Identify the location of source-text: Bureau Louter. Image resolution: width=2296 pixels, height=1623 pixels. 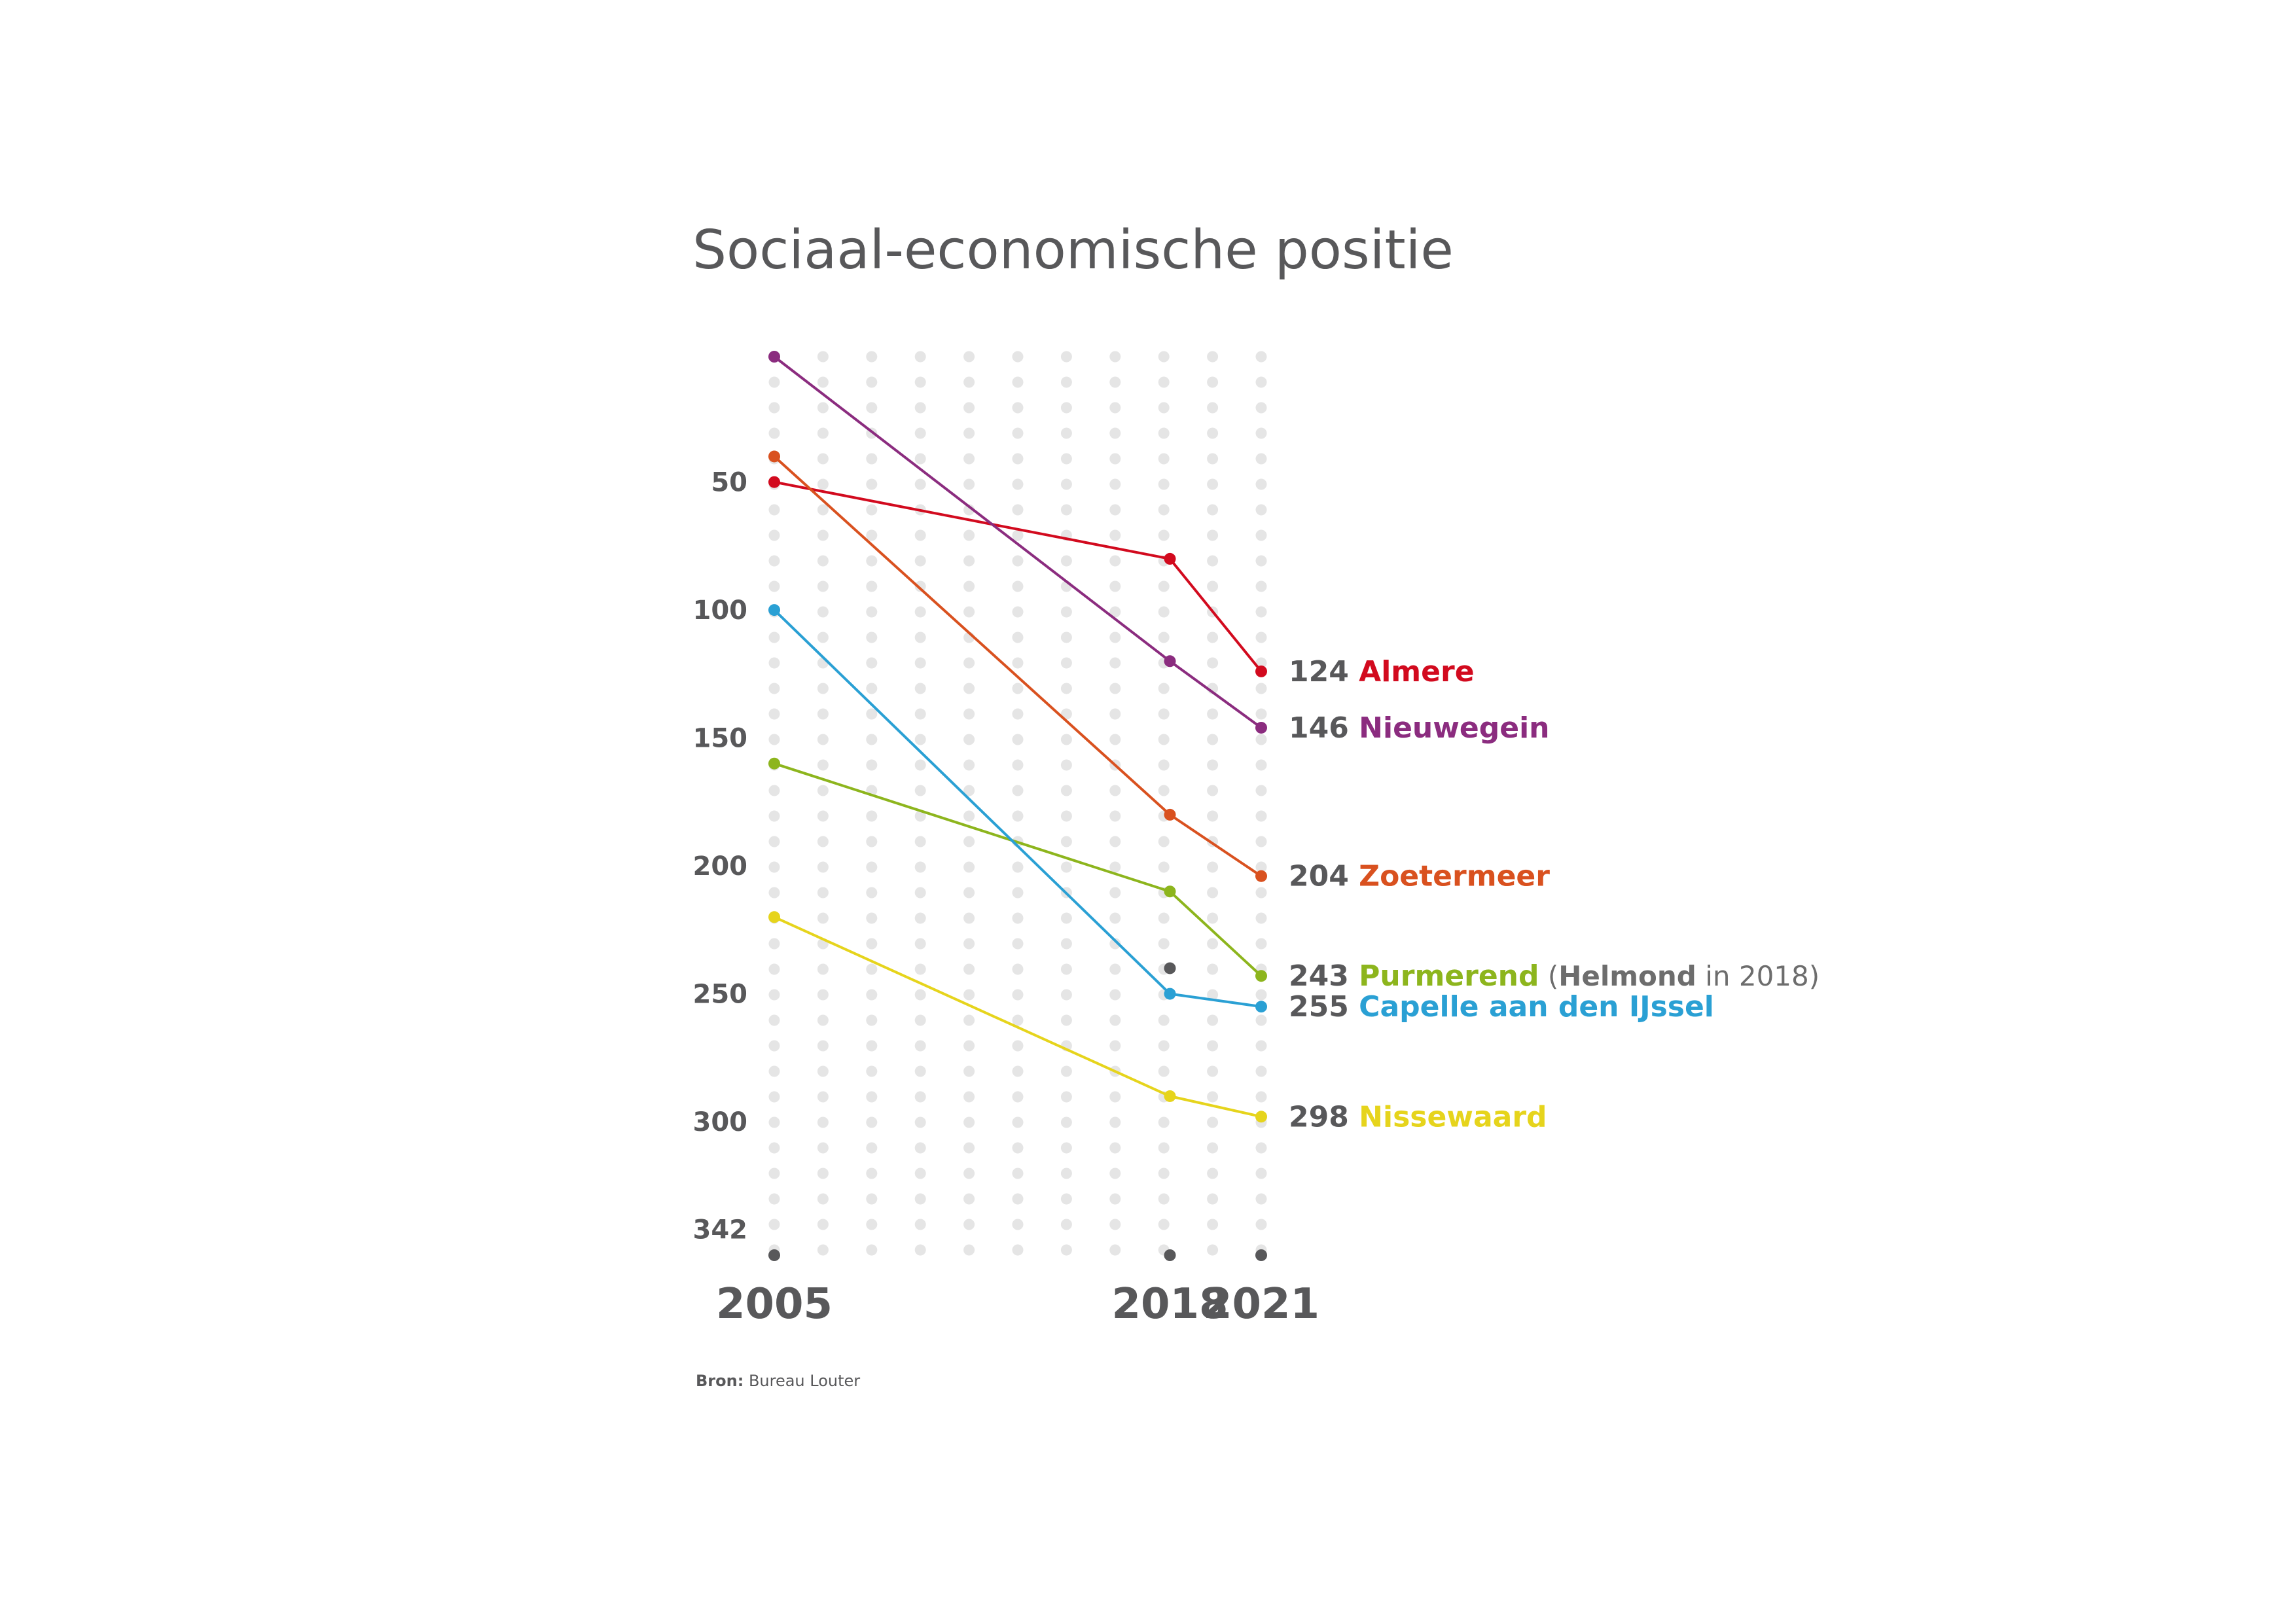
(802, 1381).